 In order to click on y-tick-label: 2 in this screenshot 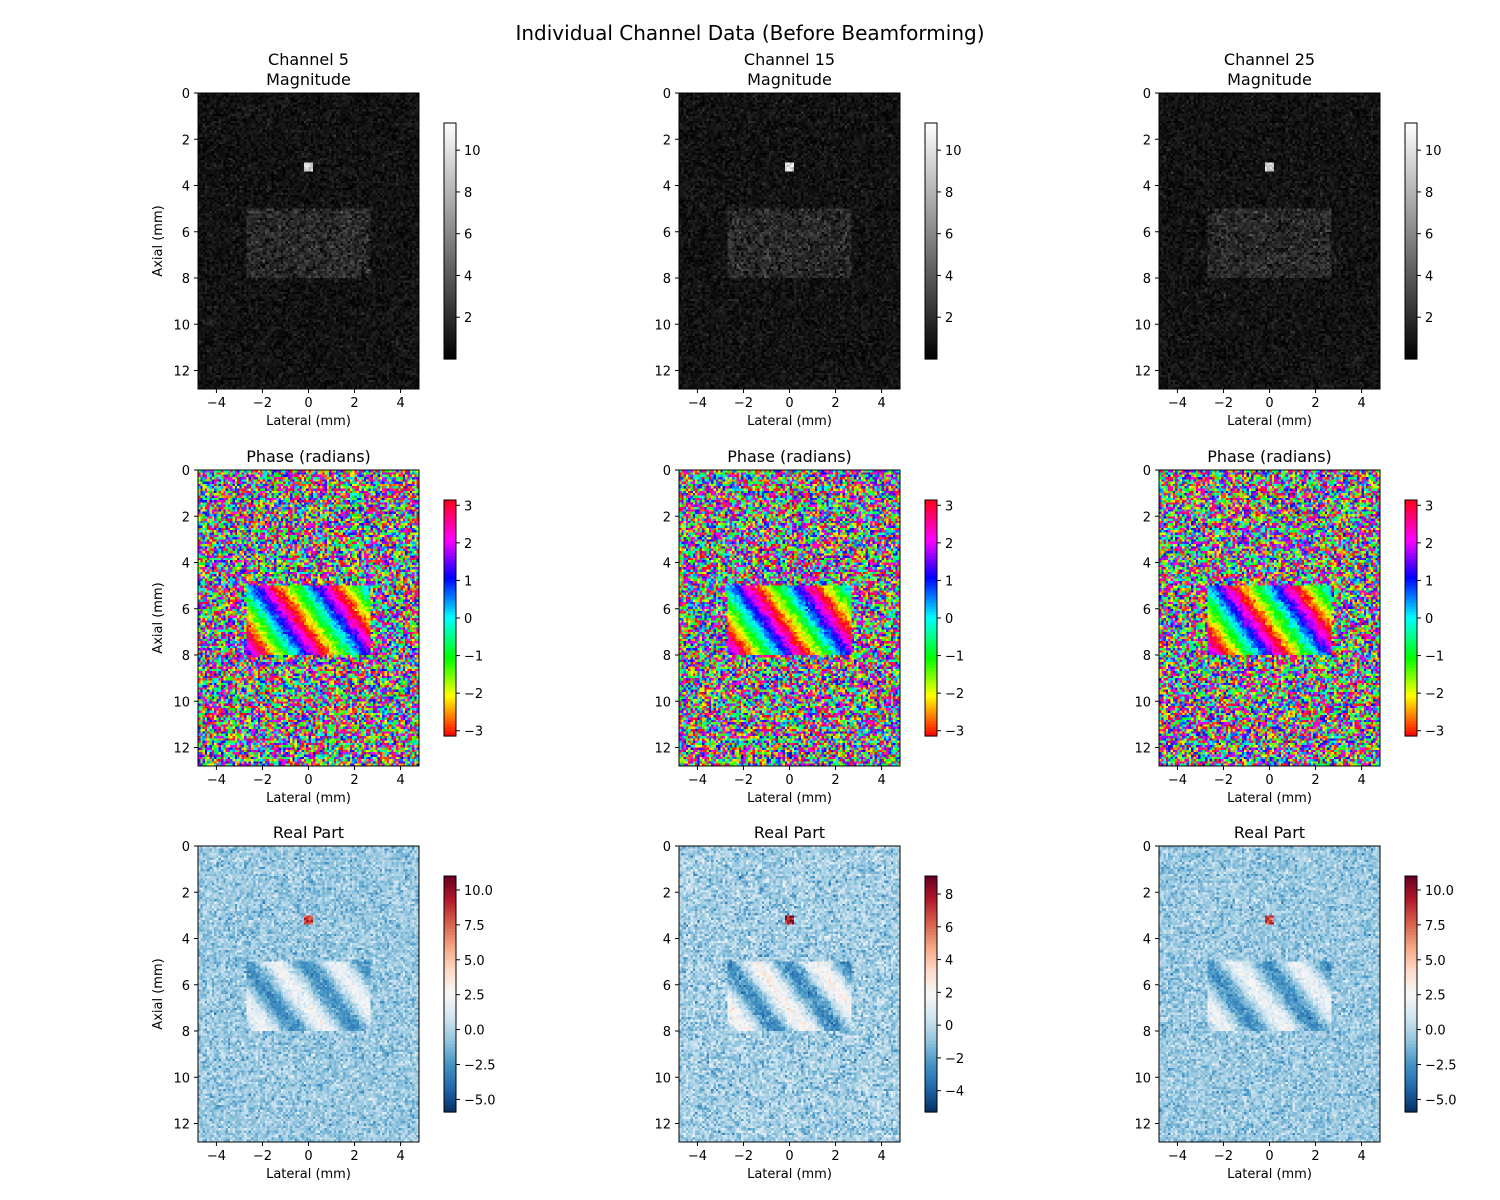, I will do `click(667, 517)`.